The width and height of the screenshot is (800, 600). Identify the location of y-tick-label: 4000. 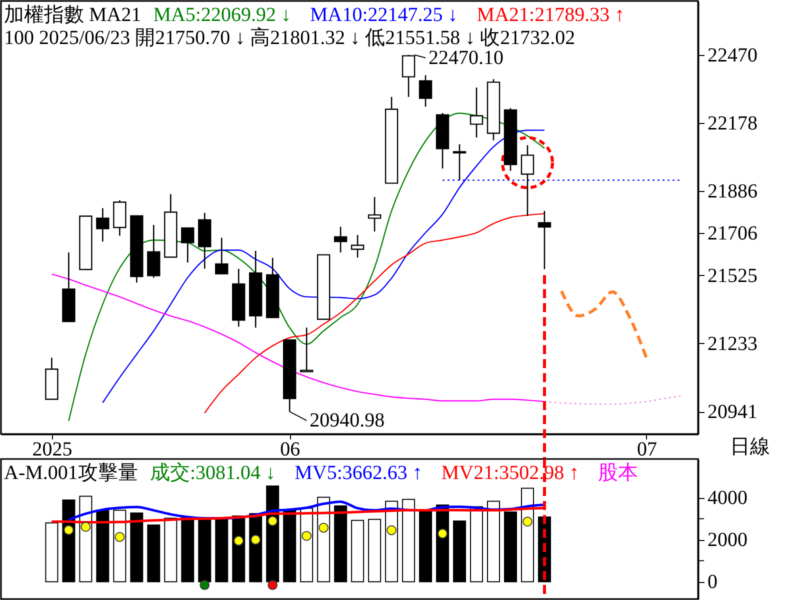
(728, 498).